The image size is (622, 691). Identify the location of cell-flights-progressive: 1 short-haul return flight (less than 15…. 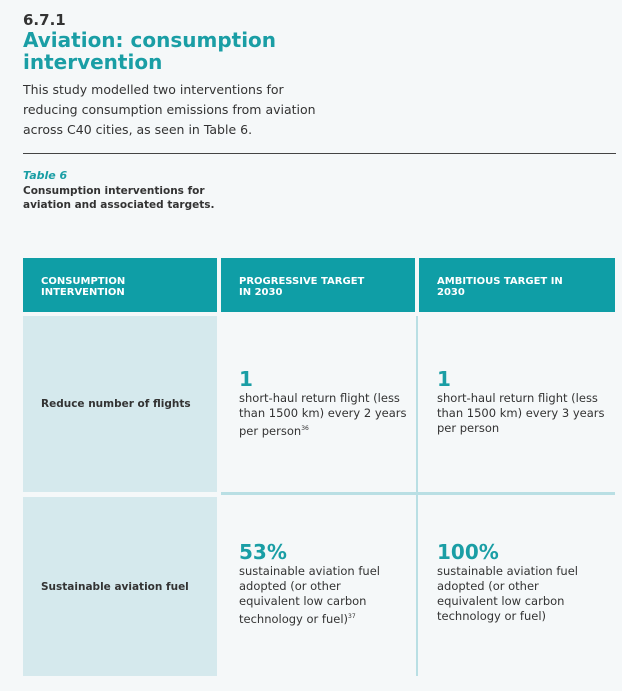
(315, 403).